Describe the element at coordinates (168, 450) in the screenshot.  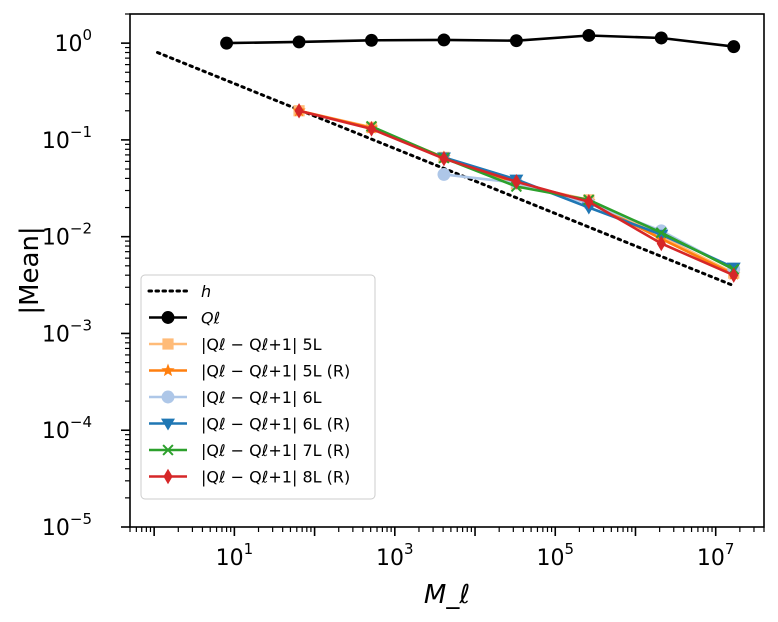
I see `legend-marker-7lr` at that location.